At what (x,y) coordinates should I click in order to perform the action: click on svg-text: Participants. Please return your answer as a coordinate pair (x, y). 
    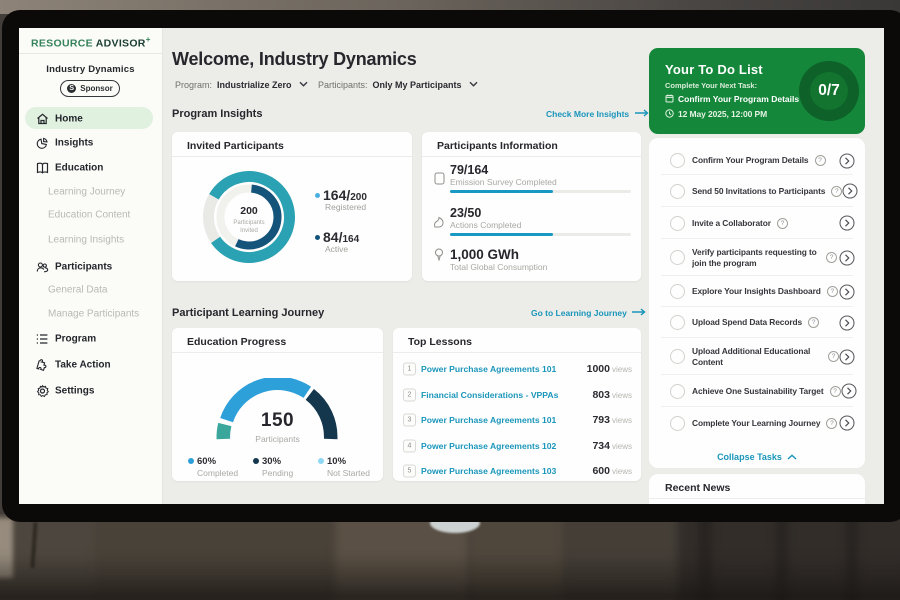
    Looking at the image, I should click on (248, 223).